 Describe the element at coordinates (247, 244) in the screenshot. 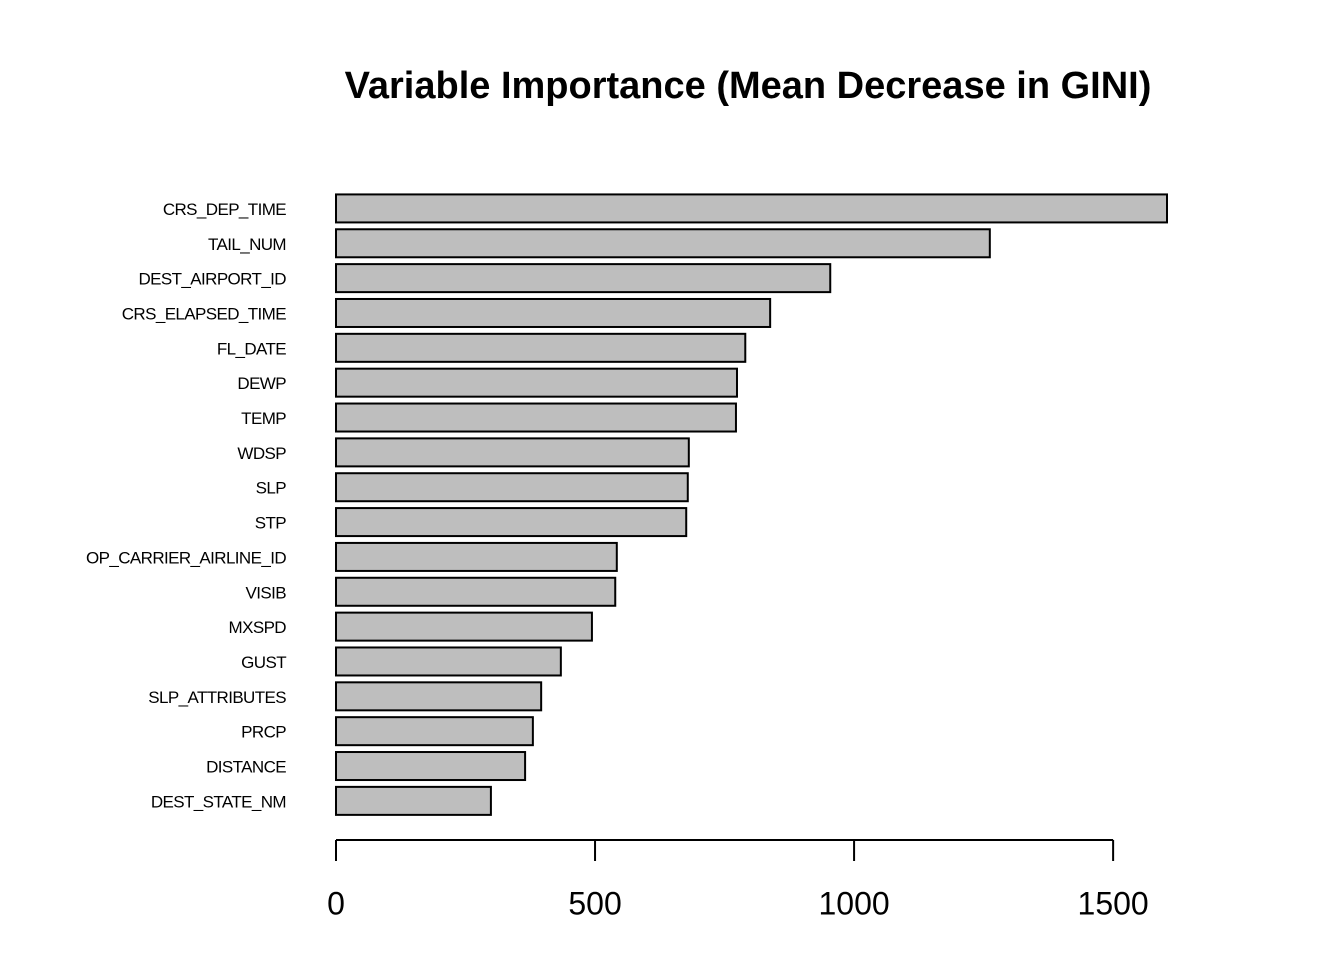

I see `y-tick-label: TAIL_NUM` at that location.